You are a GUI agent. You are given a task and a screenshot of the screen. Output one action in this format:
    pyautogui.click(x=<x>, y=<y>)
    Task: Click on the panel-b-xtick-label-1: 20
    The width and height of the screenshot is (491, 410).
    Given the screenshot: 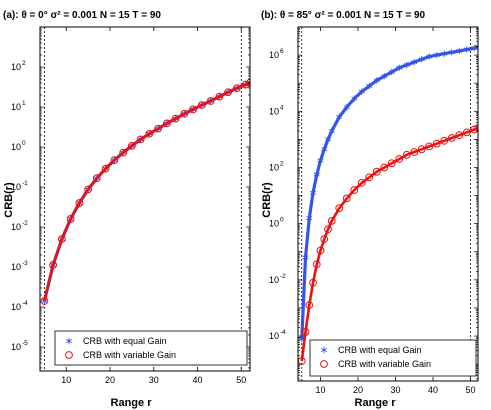 What is the action you would take?
    pyautogui.click(x=358, y=390)
    